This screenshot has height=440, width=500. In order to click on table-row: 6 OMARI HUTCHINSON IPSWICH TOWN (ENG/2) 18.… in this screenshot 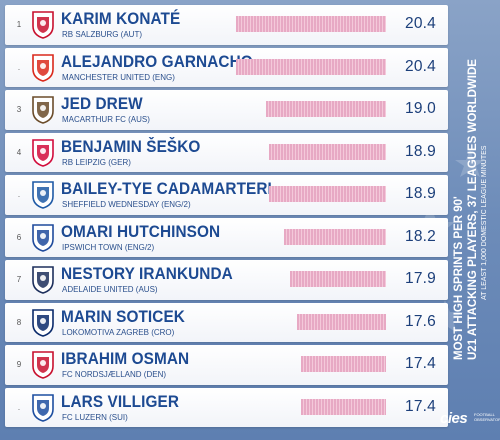, I will do `click(226, 237)`.